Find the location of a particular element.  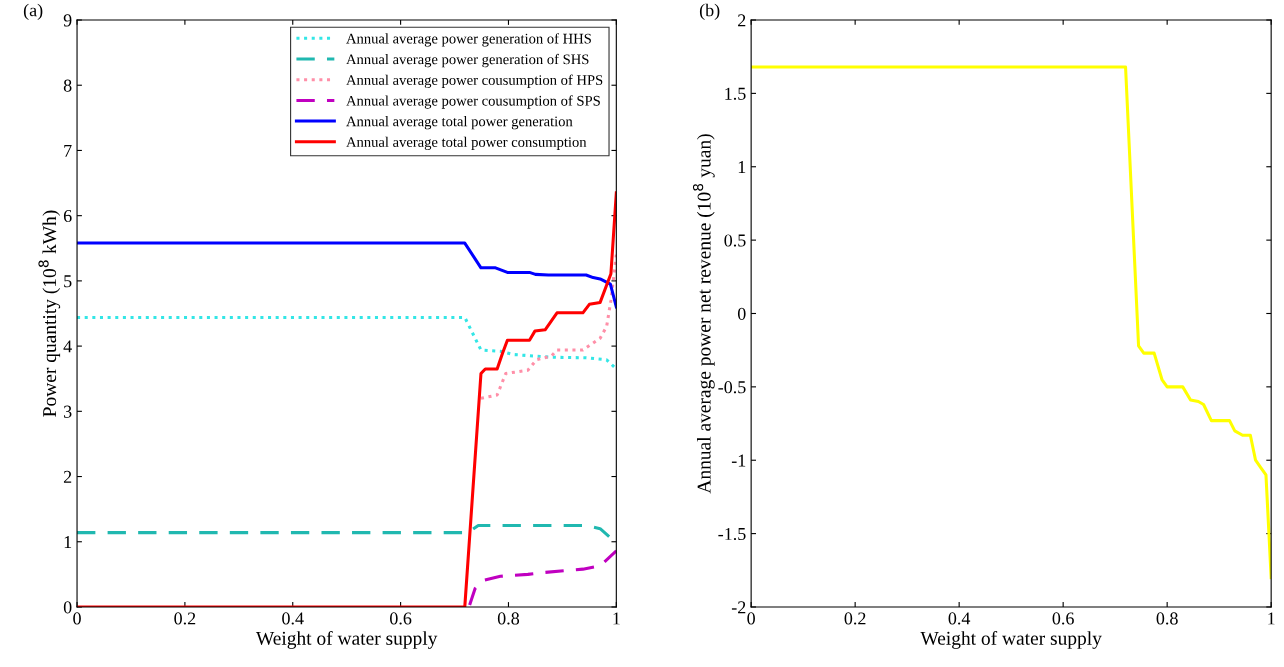

chart-title: (b) is located at coordinates (709, 12).